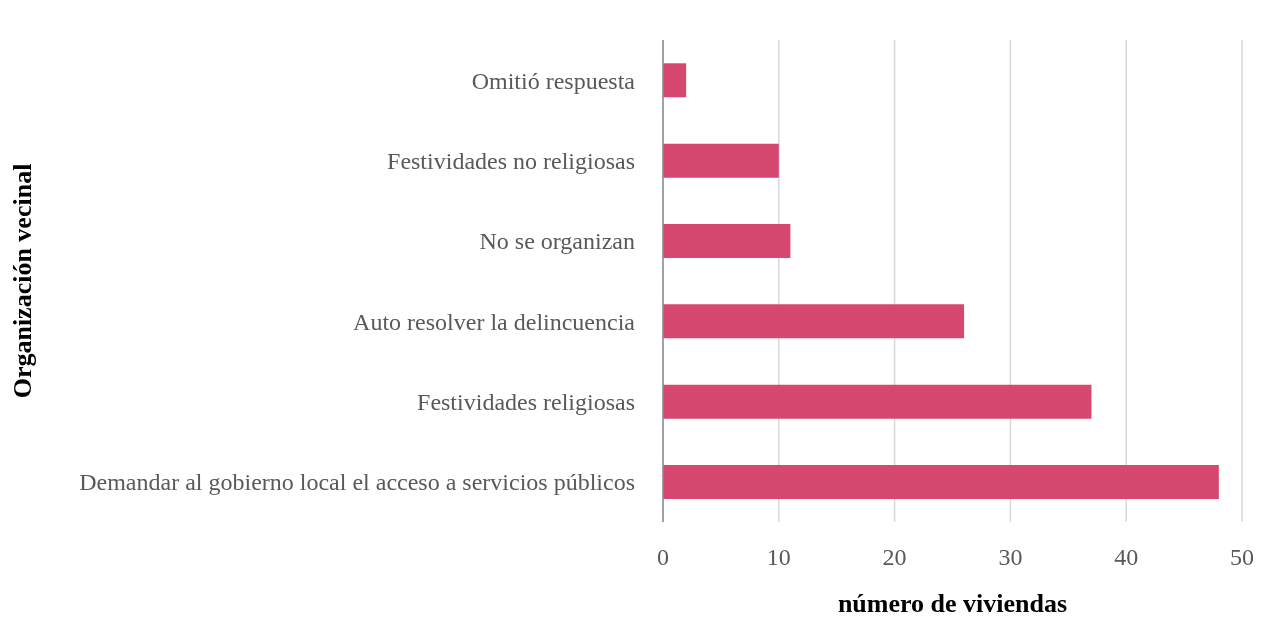  What do you see at coordinates (1010, 557) in the screenshot?
I see `x-tick-label: 30` at bounding box center [1010, 557].